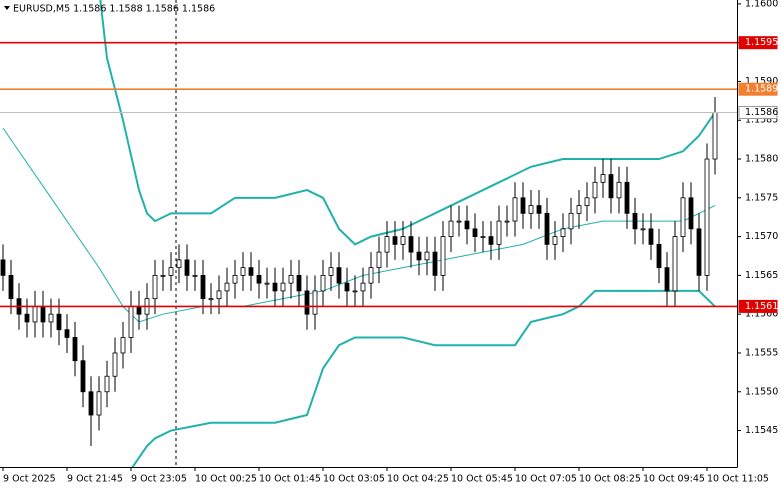  I want to click on x-tick-label: 9 Oct 23:05, so click(159, 479).